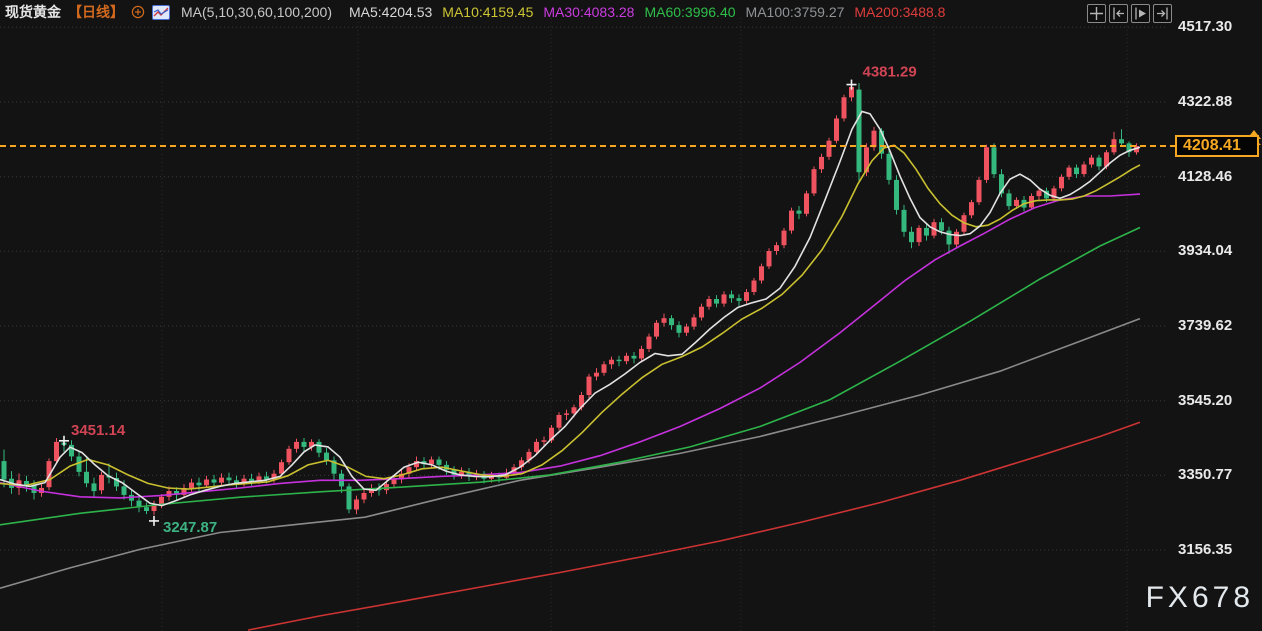 This screenshot has height=631, width=1262. Describe the element at coordinates (98, 430) in the screenshot. I see `svg-text: 3451.14` at that location.